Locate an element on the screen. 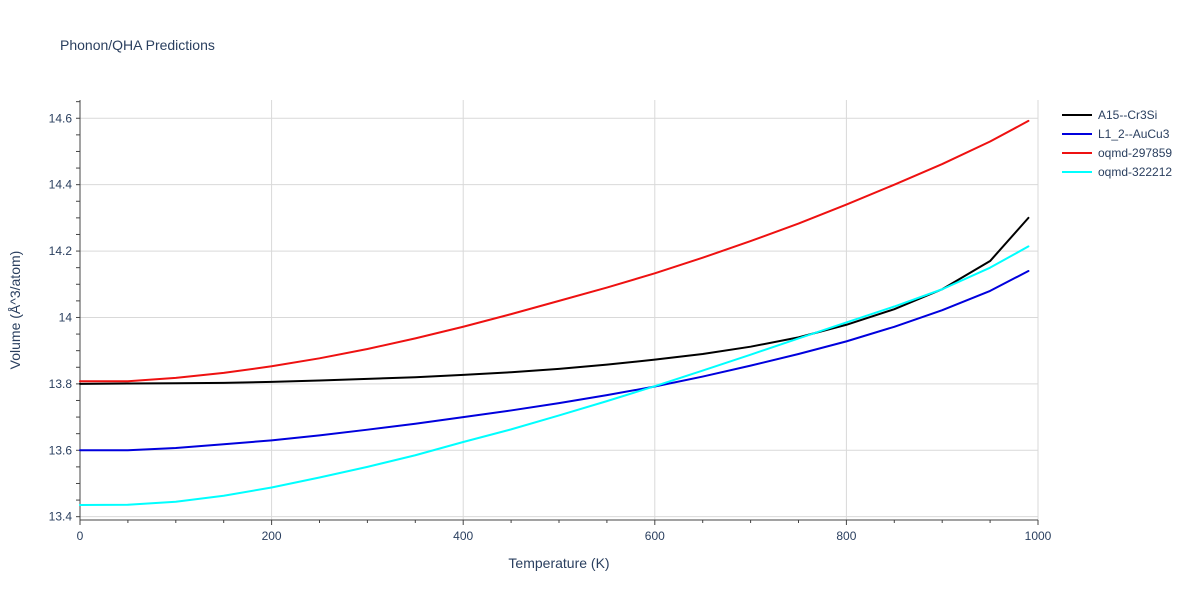 This screenshot has height=600, width=1200. y-axis-title: Volume (Å^3/atom) is located at coordinates (15, 310).